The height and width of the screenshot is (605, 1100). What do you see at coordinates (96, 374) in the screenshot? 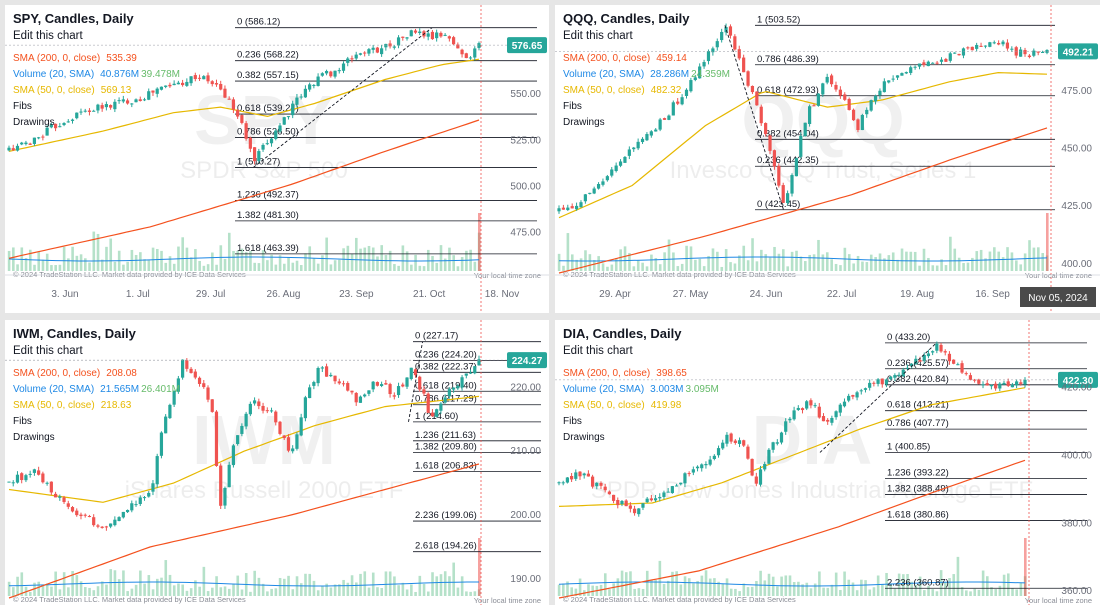
I see `legend-row-0: SMA (200, 0, close) 208.08` at bounding box center [96, 374].